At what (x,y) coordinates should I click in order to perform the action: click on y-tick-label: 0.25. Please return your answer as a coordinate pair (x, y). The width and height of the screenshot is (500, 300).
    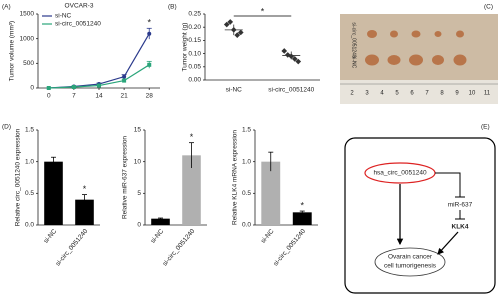
    Looking at the image, I should click on (194, 14).